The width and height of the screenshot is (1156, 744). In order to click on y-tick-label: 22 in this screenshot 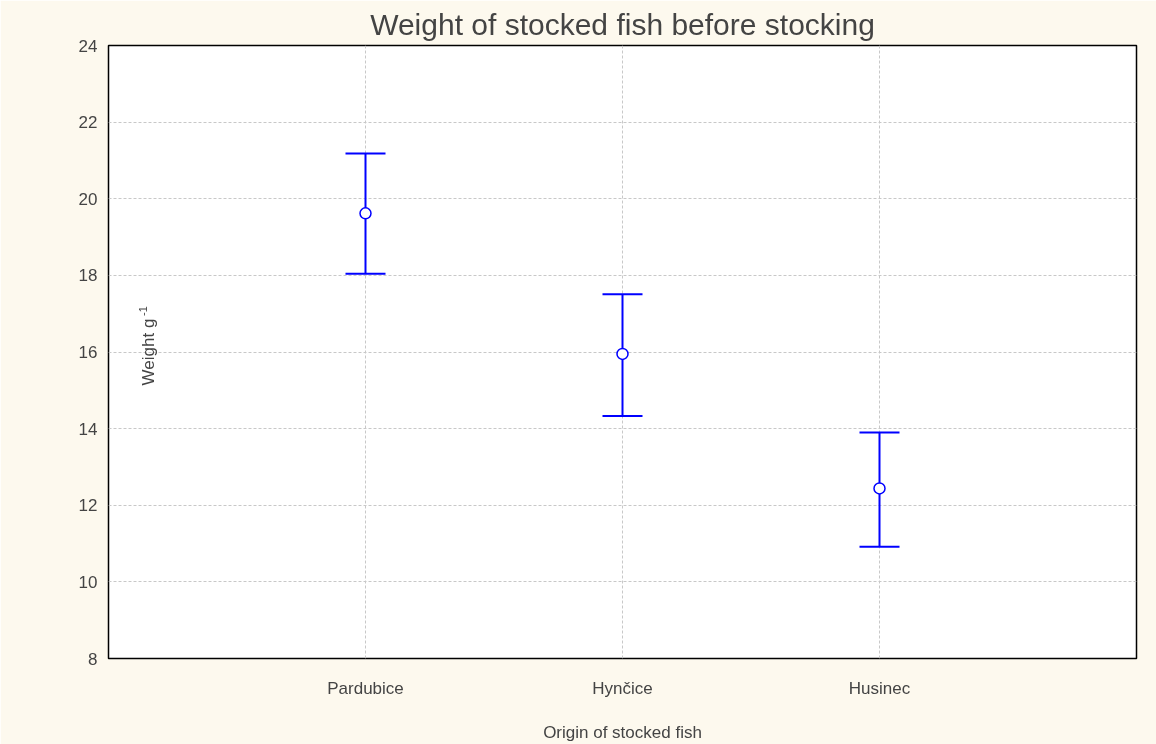, I will do `click(88, 123)`.